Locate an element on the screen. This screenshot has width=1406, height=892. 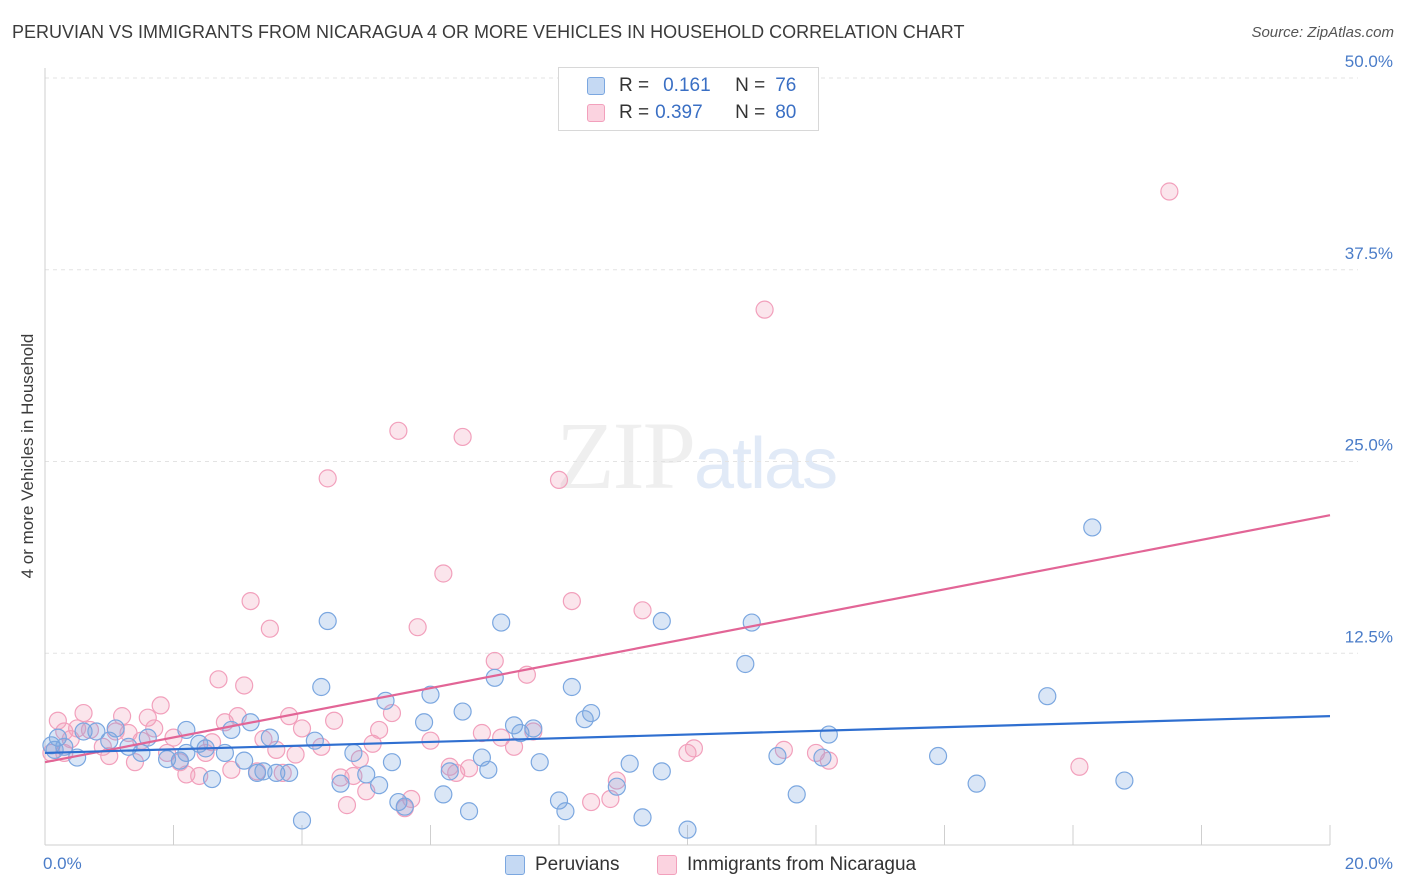
nicaragua-swatch is located at coordinates (596, 113).